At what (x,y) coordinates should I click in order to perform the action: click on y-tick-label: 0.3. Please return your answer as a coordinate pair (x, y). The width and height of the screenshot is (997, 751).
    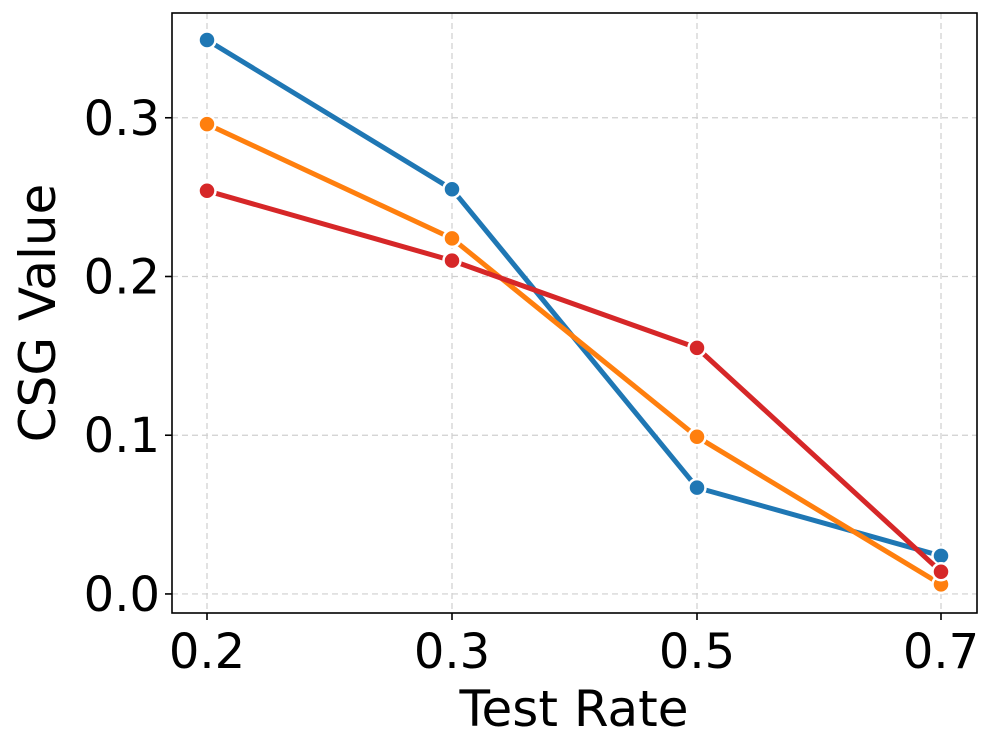
    Looking at the image, I should click on (122, 119).